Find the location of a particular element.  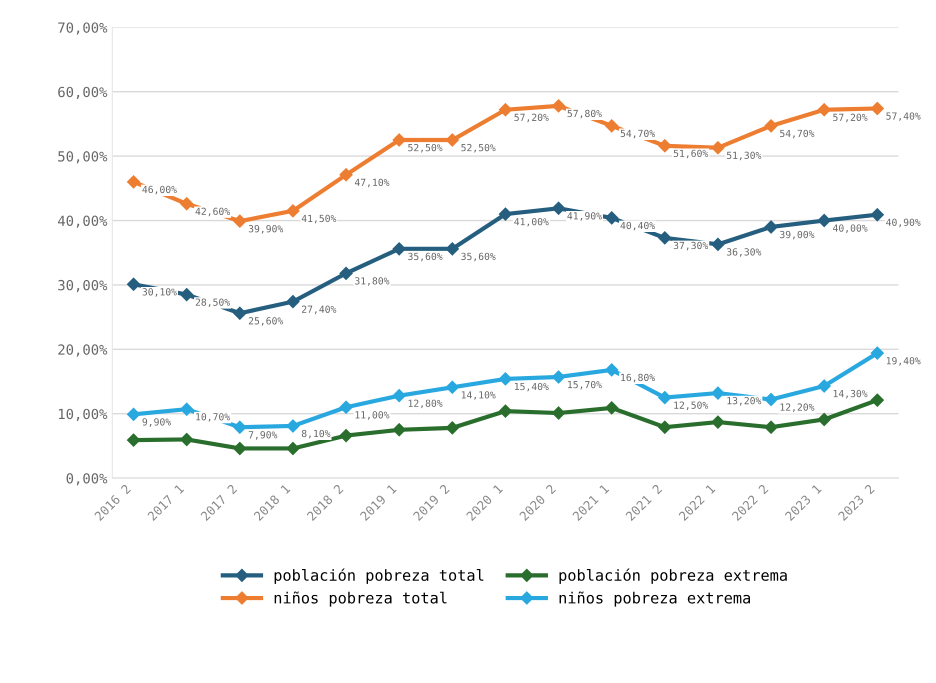

data-label: 11,00% is located at coordinates (373, 415).